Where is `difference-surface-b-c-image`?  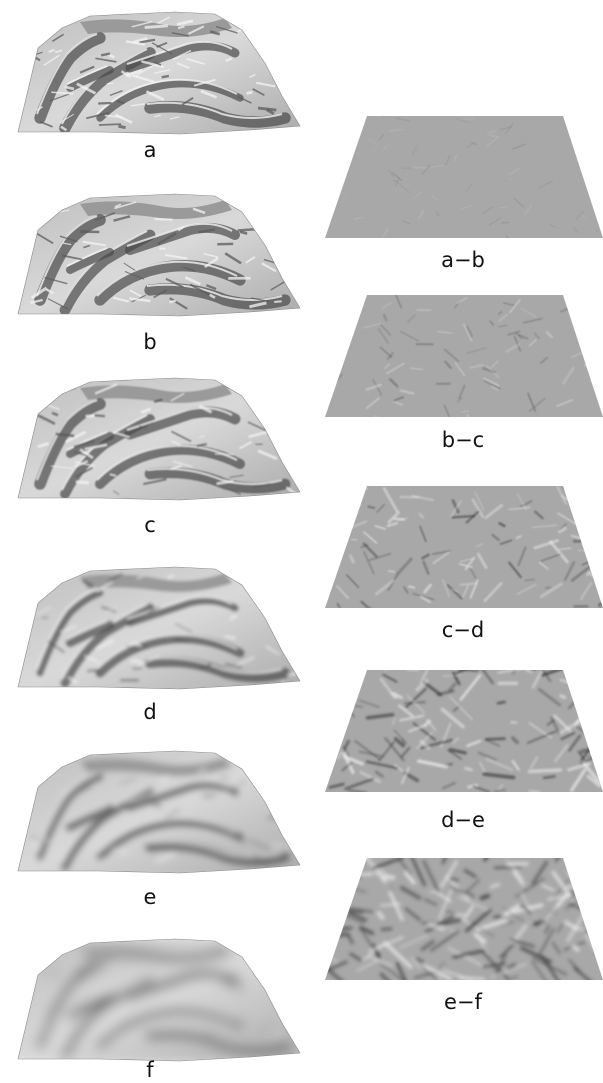
difference-surface-b-c-image is located at coordinates (464, 356).